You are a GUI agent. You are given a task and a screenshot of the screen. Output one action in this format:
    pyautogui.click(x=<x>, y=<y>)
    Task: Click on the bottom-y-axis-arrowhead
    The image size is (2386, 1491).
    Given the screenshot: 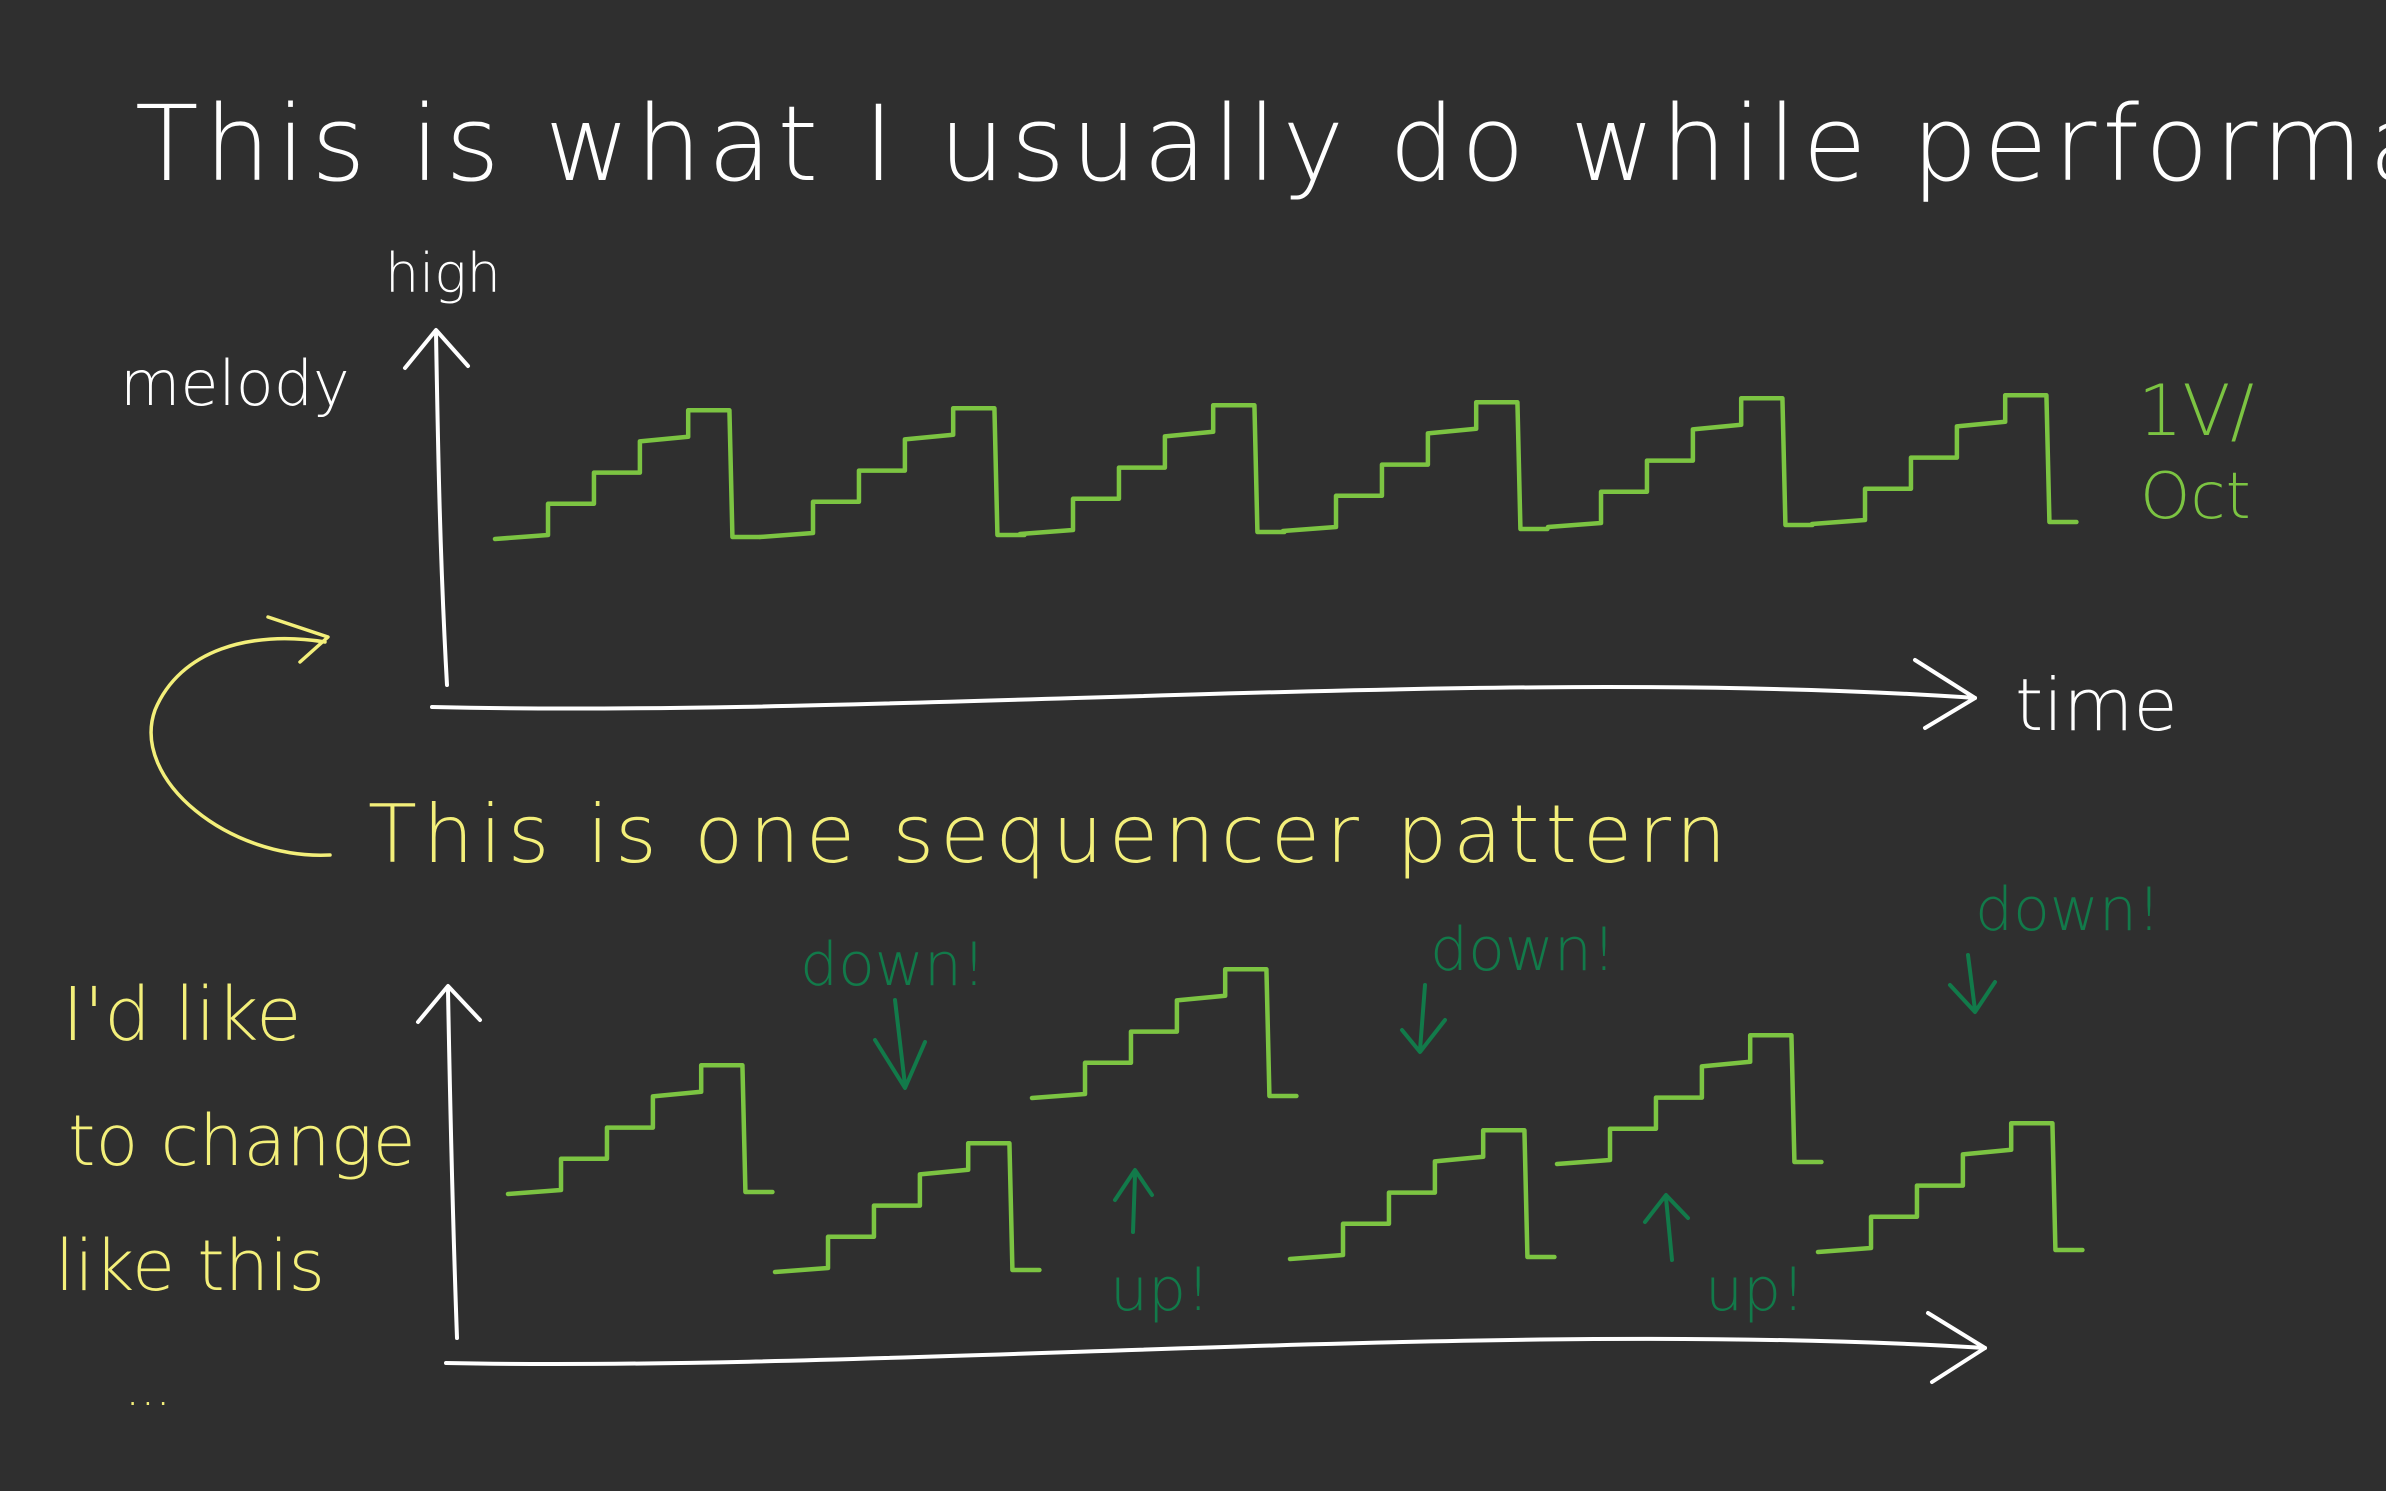 What is the action you would take?
    pyautogui.click(x=449, y=1004)
    